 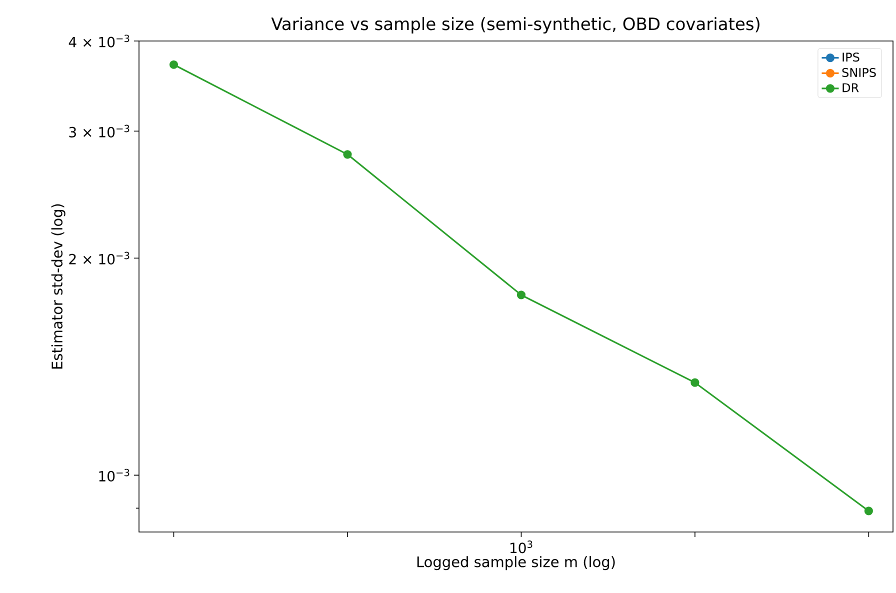 I want to click on y-tick-label: 4 × 10$^{−3}$, so click(x=99, y=41).